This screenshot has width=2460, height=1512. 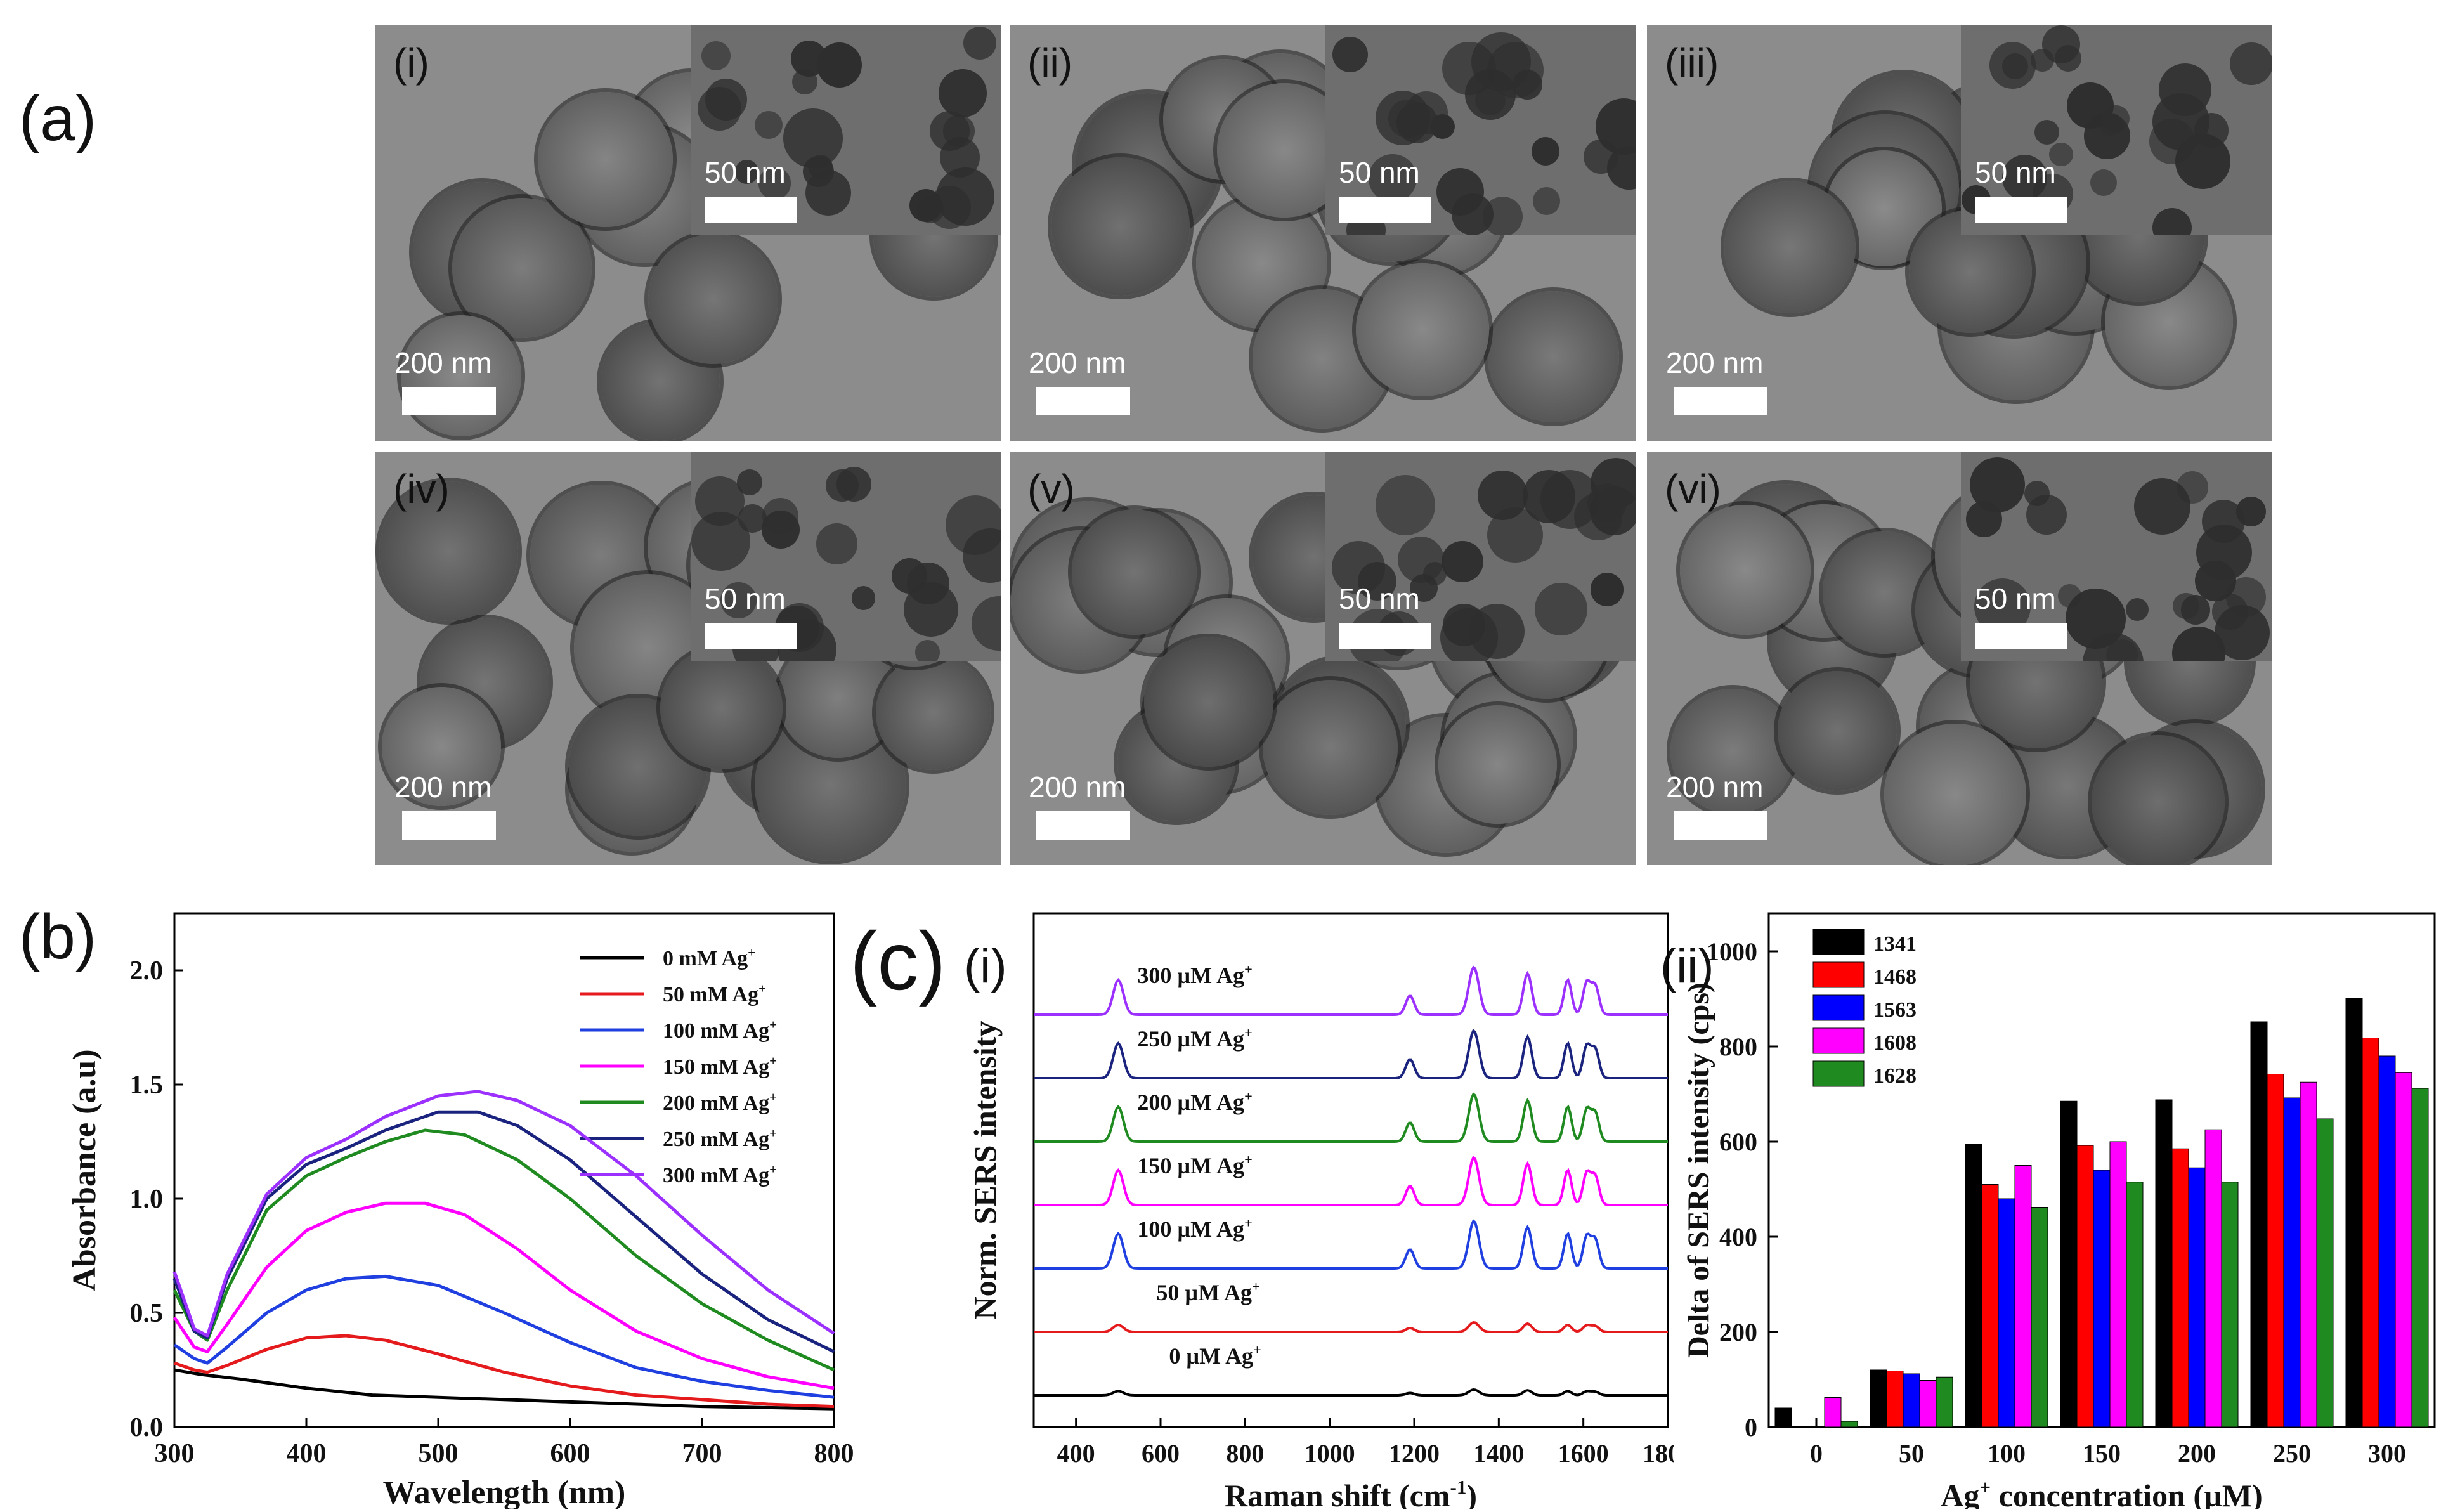 What do you see at coordinates (1414, 1453) in the screenshot?
I see `x-tick-label: 1200` at bounding box center [1414, 1453].